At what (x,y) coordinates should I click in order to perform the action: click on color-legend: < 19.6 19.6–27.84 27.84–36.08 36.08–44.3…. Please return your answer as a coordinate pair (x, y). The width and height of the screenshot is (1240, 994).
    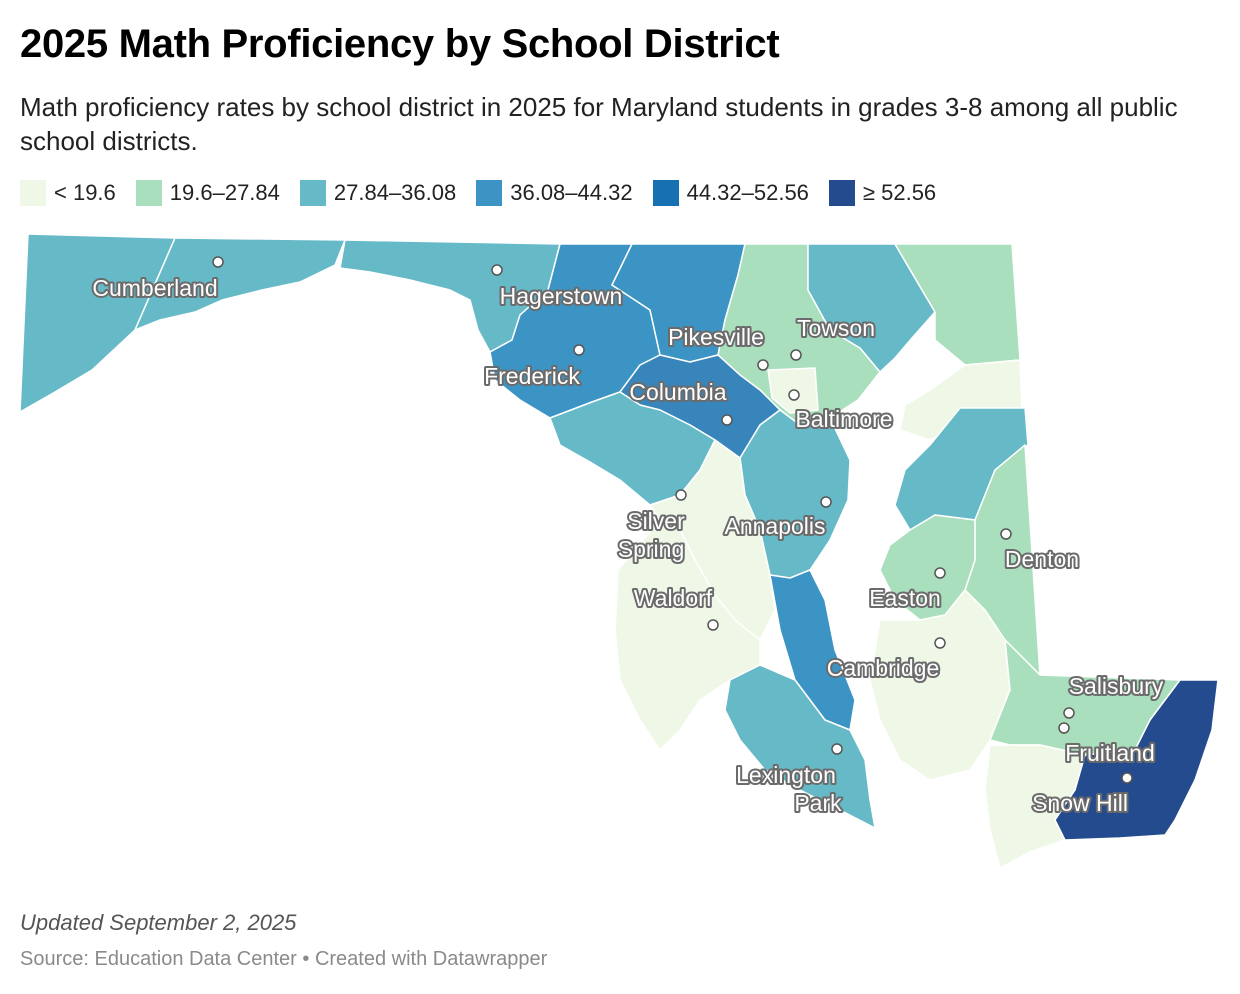
    Looking at the image, I should click on (488, 193).